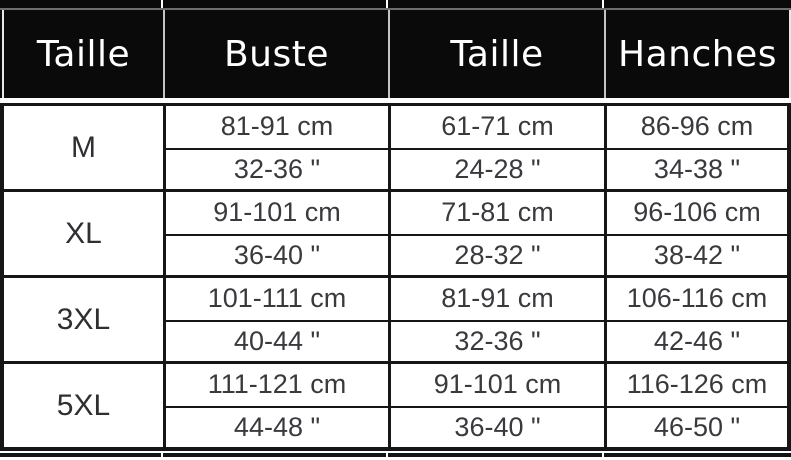  What do you see at coordinates (275, 127) in the screenshot?
I see `bust-cm-value: 81-91 cm` at bounding box center [275, 127].